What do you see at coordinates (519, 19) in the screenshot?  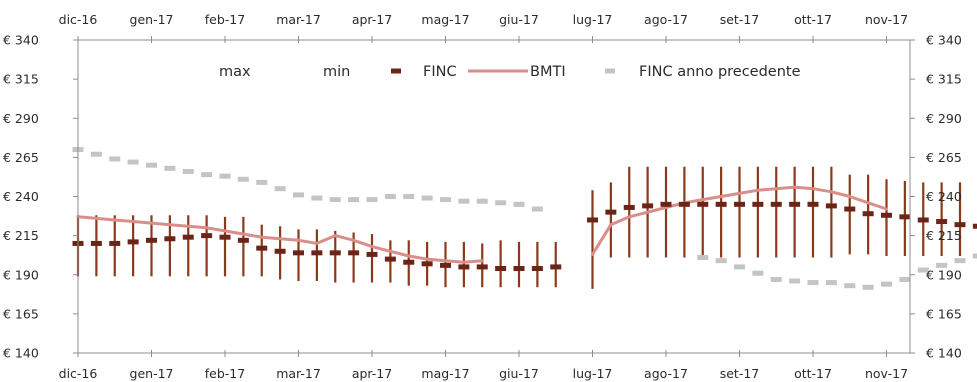 I see `x-tick-label-top: giu-17` at bounding box center [519, 19].